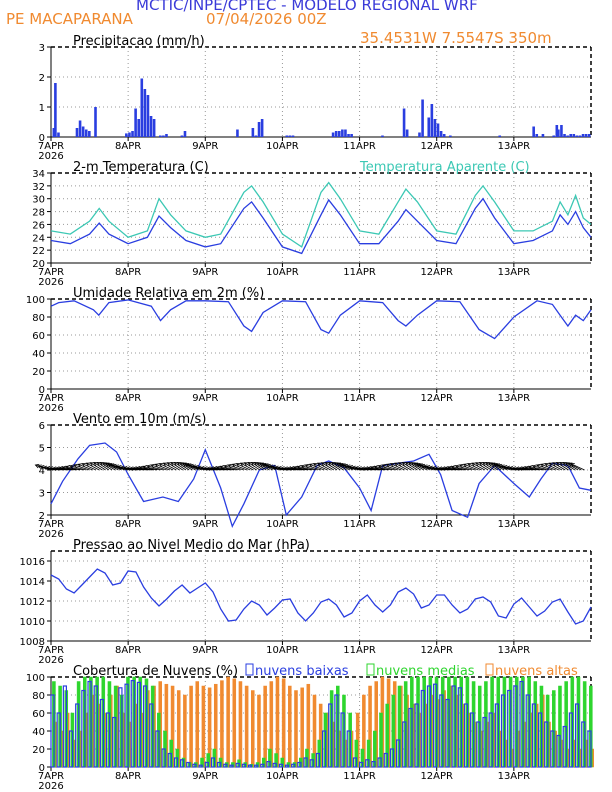 This screenshot has width=612, height=792. I want to click on high-cloud-bar, so click(240, 724).